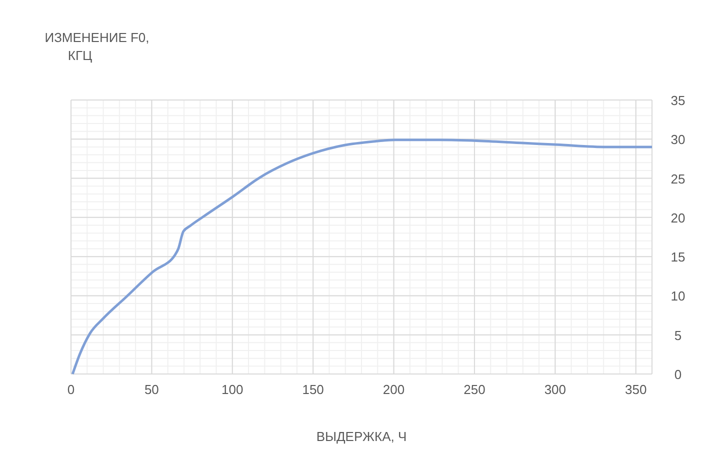 The width and height of the screenshot is (712, 475). I want to click on y-axis-title: ИЗМЕНЕНИЕ F0, КГЦ, so click(97, 46).